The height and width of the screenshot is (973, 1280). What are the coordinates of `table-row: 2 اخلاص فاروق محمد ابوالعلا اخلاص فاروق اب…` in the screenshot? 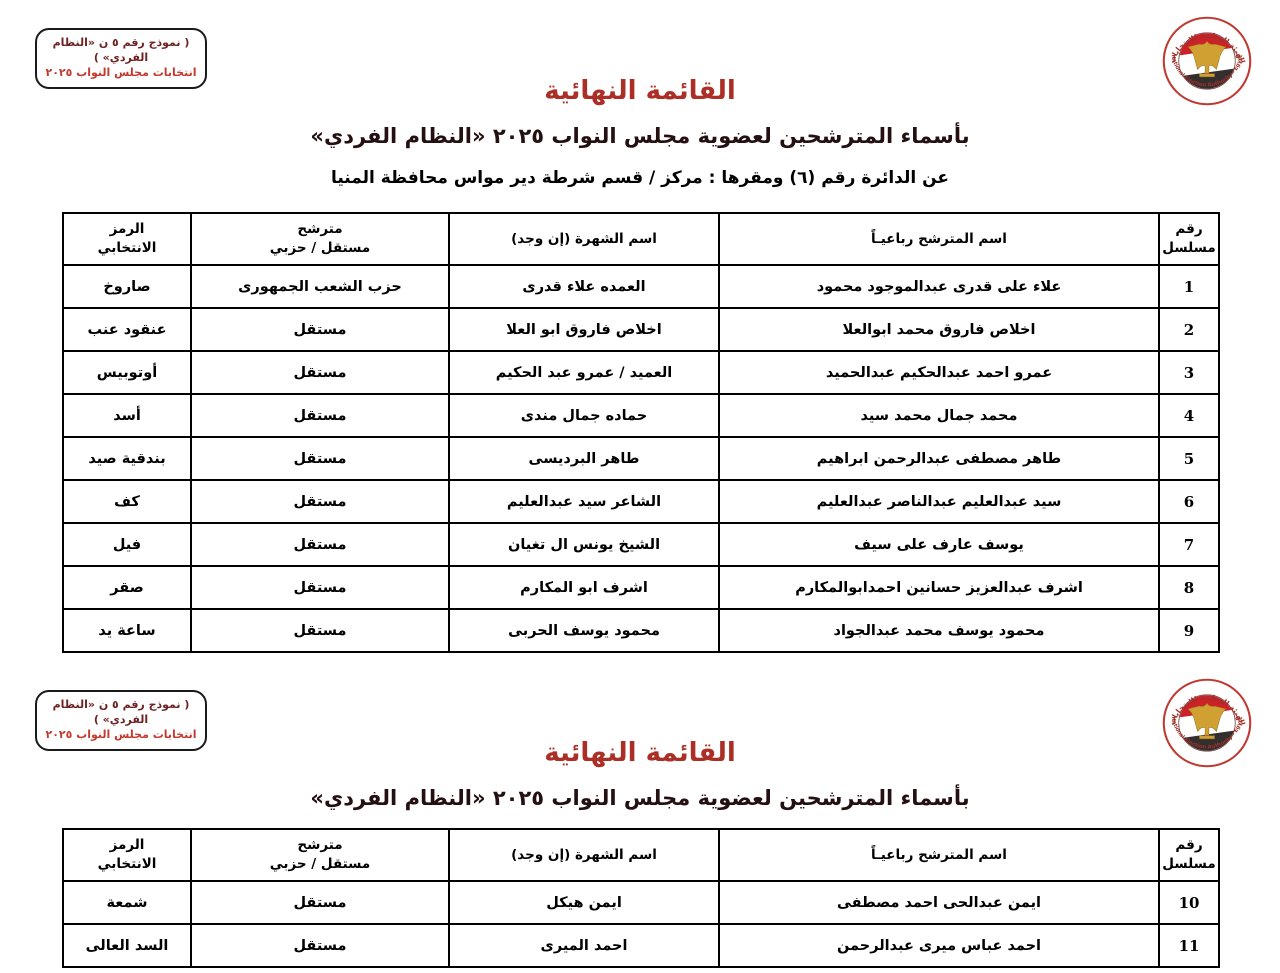 It's located at (641, 329).